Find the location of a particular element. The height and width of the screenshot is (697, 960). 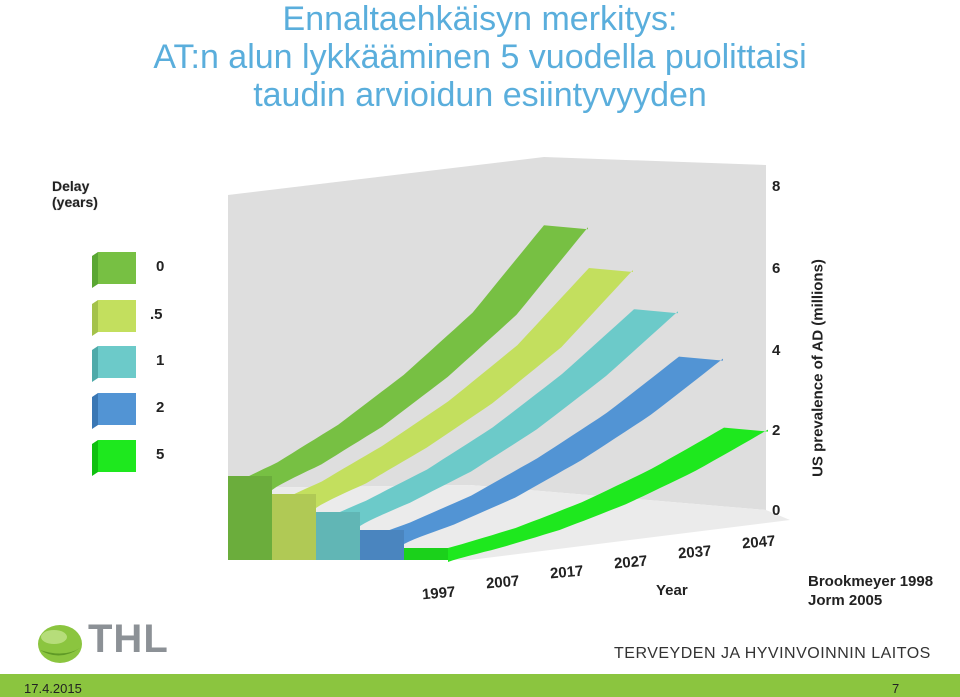

legend-label-2: 1 is located at coordinates (160, 360).